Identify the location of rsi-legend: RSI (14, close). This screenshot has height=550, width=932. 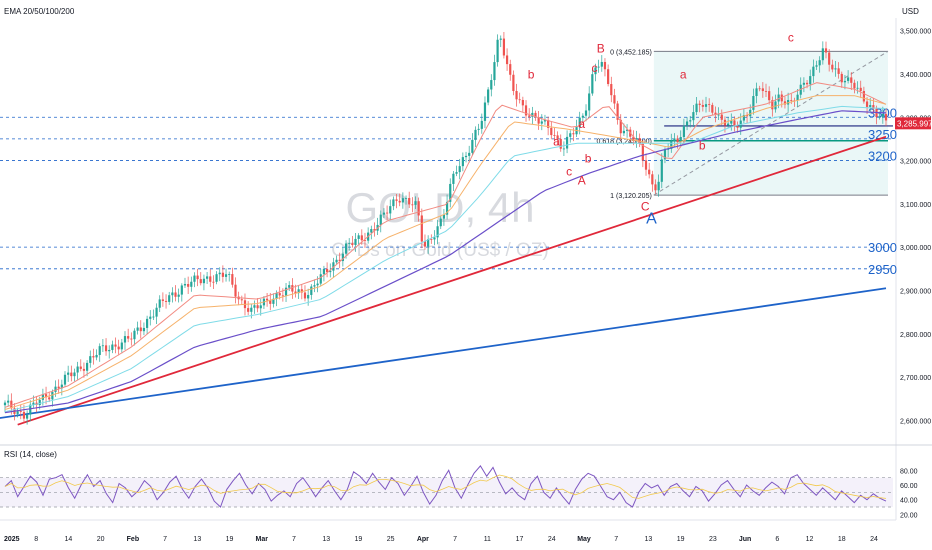
(30, 454).